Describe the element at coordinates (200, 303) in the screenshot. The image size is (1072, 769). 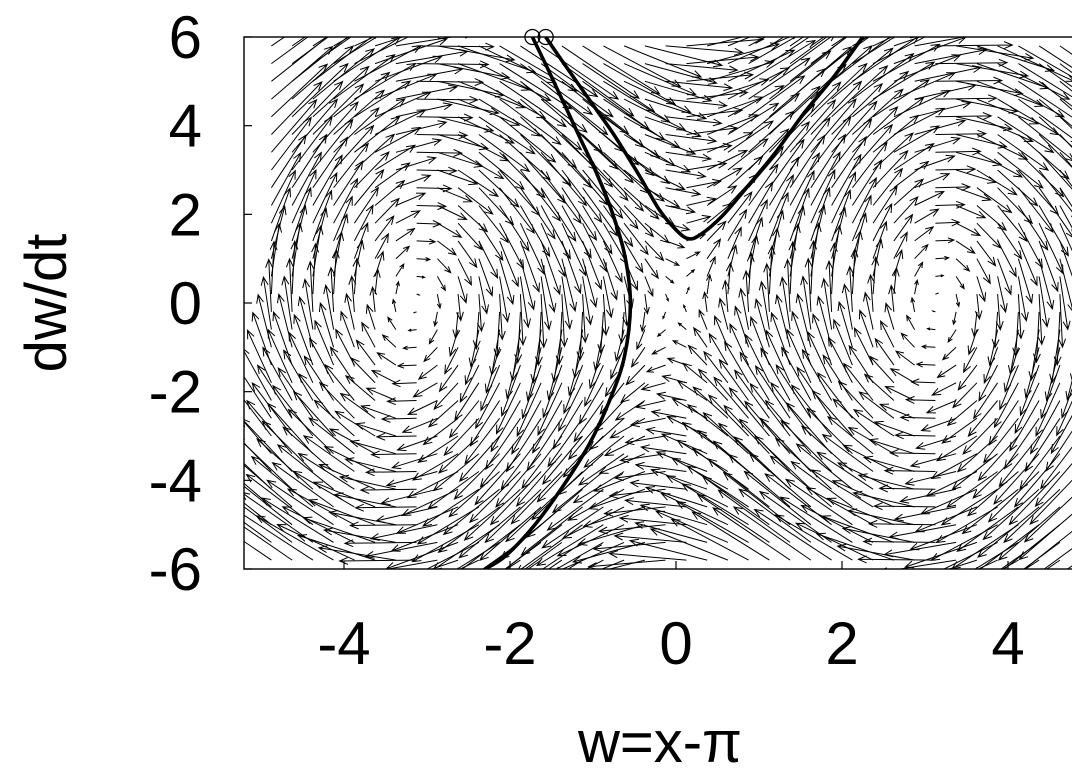
I see `y-axis-ticks: 6 4 2 0 -2 -4 -6` at that location.